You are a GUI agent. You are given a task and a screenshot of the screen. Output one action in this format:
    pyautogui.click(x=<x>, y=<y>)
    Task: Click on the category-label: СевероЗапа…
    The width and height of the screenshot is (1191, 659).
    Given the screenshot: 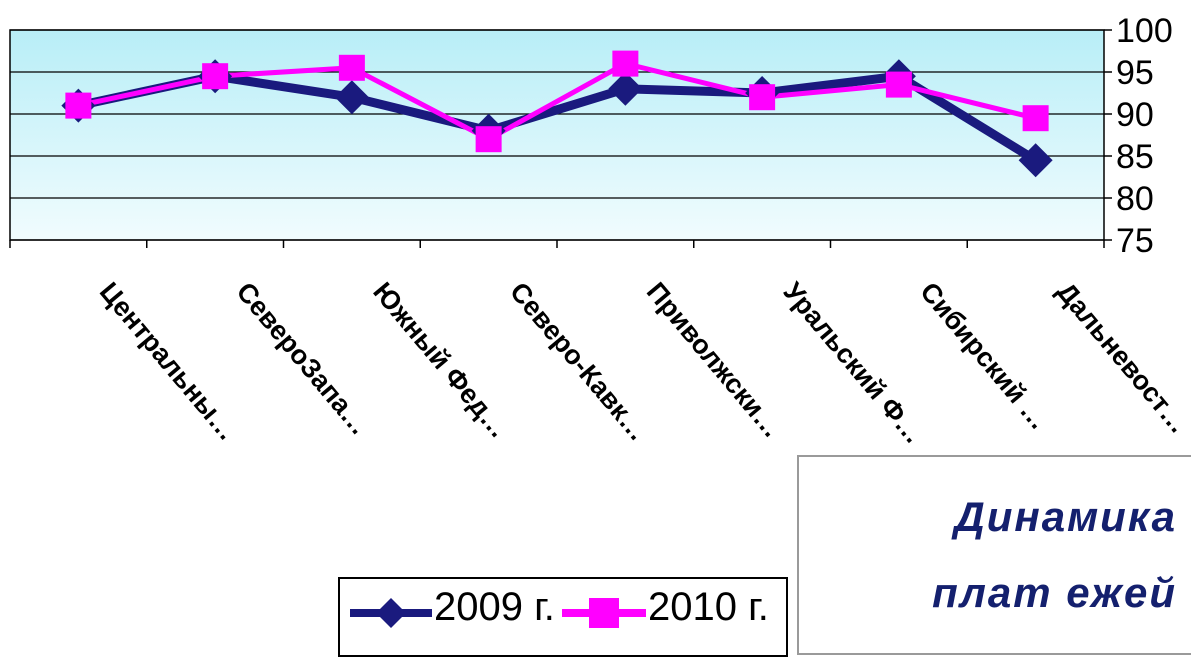 What is the action you would take?
    pyautogui.click(x=303, y=359)
    